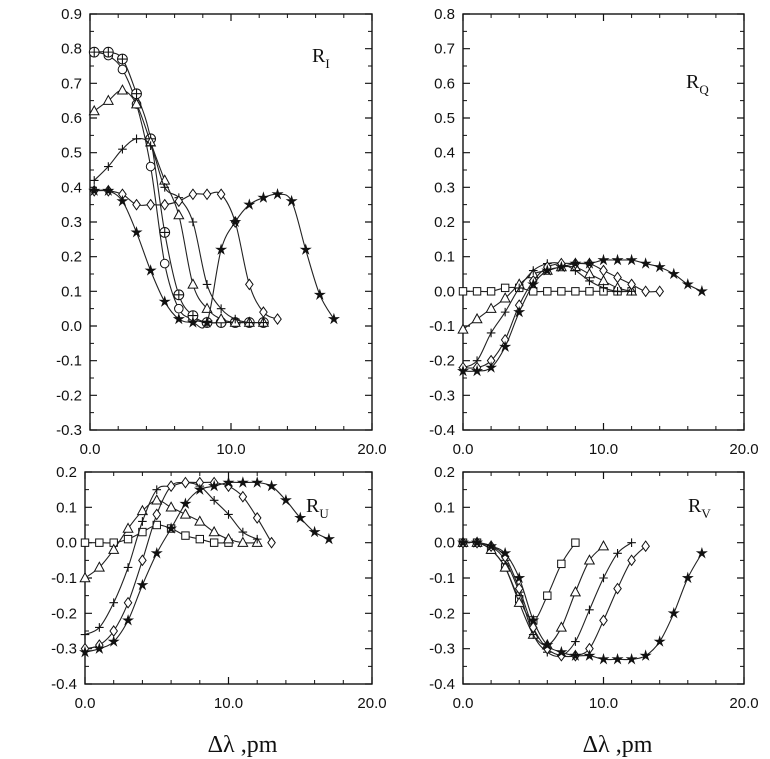  I want to click on panel-label: RV, so click(699, 508).